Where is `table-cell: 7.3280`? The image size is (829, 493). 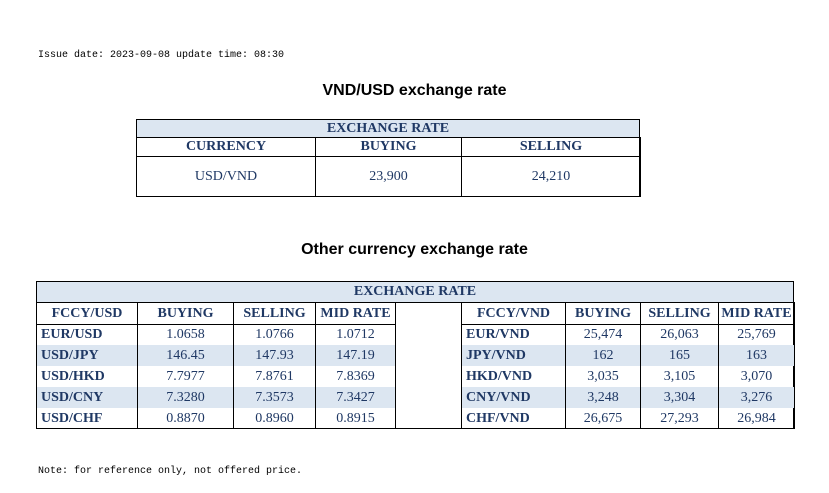
table-cell: 7.3280 is located at coordinates (185, 397).